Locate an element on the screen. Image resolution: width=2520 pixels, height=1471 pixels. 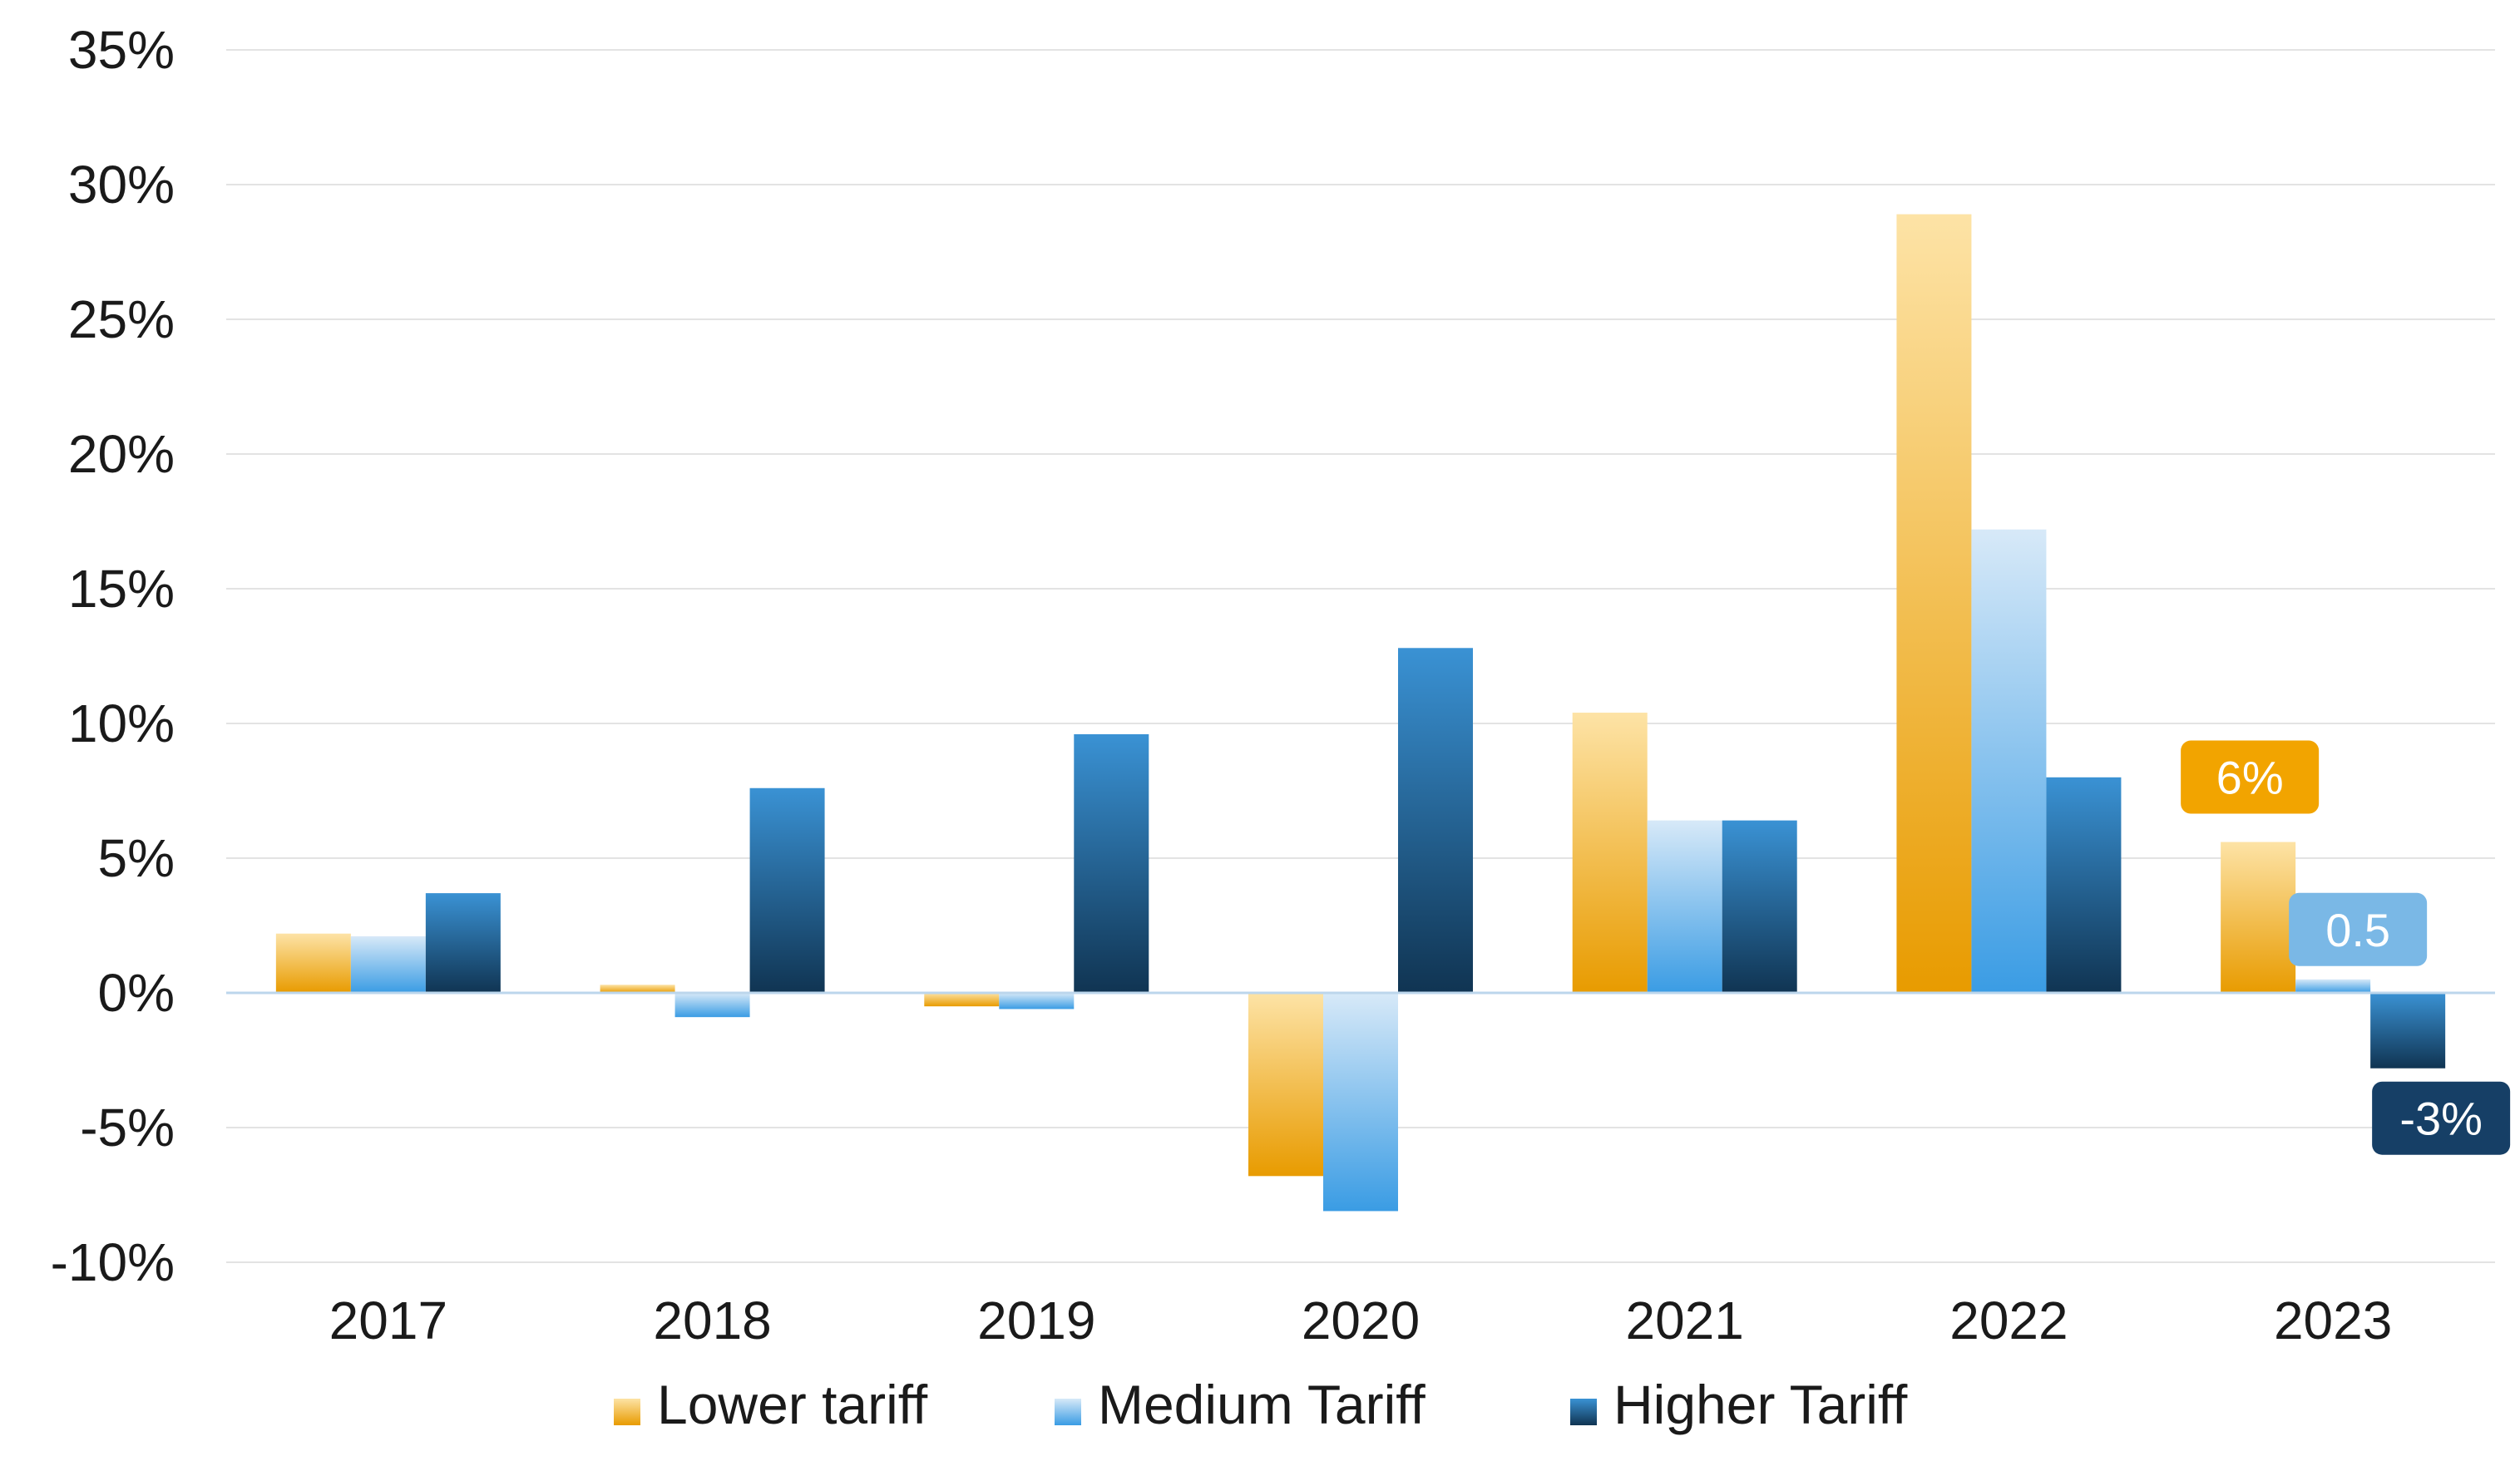
bar-lower-tariff-2017 is located at coordinates (313, 963).